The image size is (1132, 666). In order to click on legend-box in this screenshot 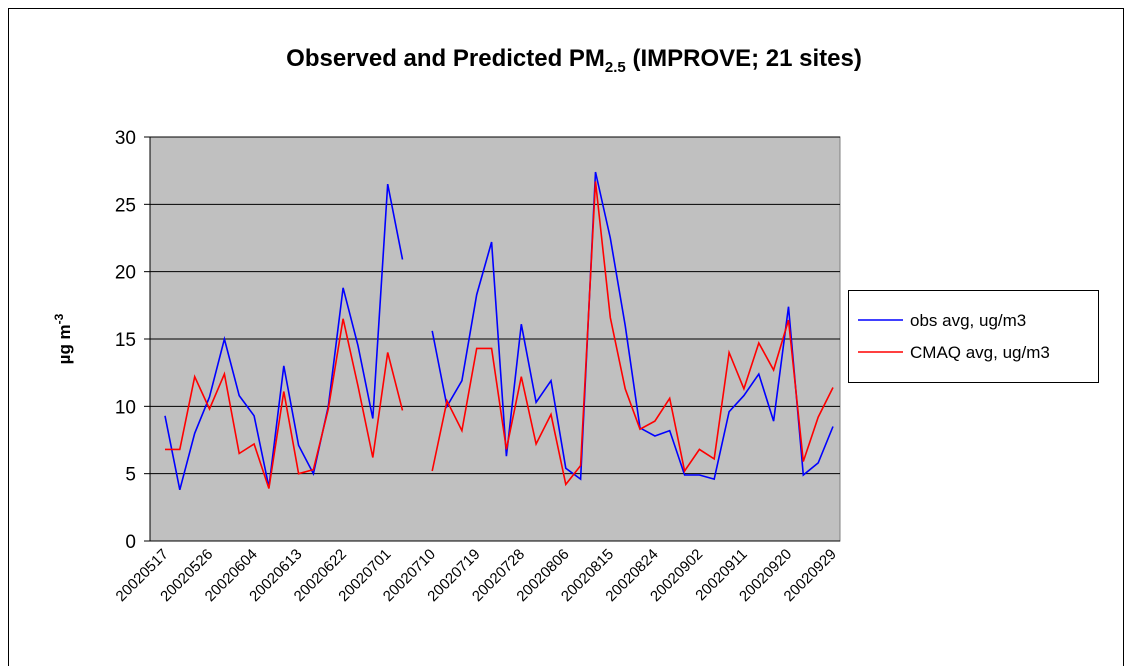, I will do `click(973, 336)`.